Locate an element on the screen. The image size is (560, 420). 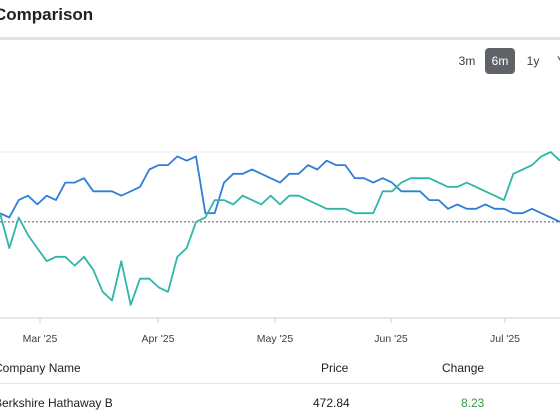
company-change: 8.23 is located at coordinates (473, 403).